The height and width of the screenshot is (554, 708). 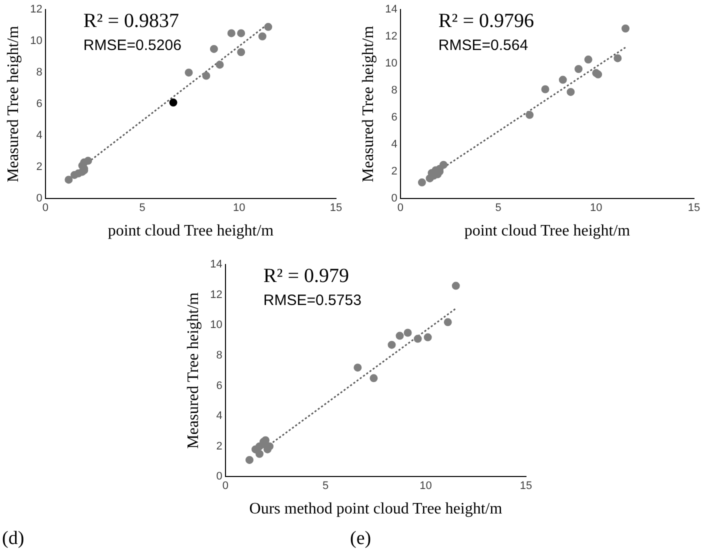 I want to click on text: (e), so click(x=361, y=539).